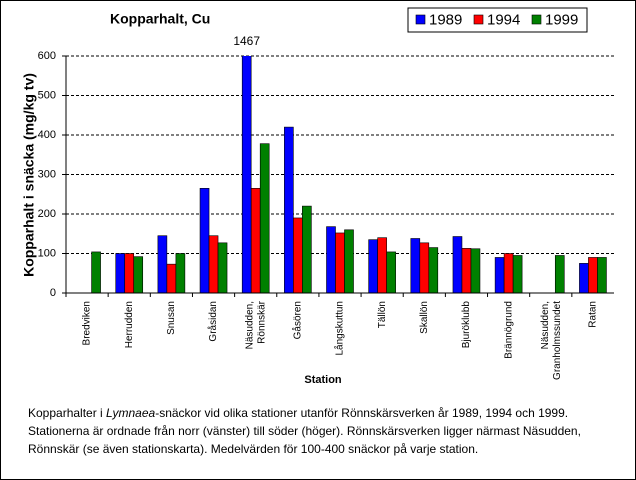 The height and width of the screenshot is (480, 636). Describe the element at coordinates (47, 135) in the screenshot. I see `y-tick-label: 400` at that location.